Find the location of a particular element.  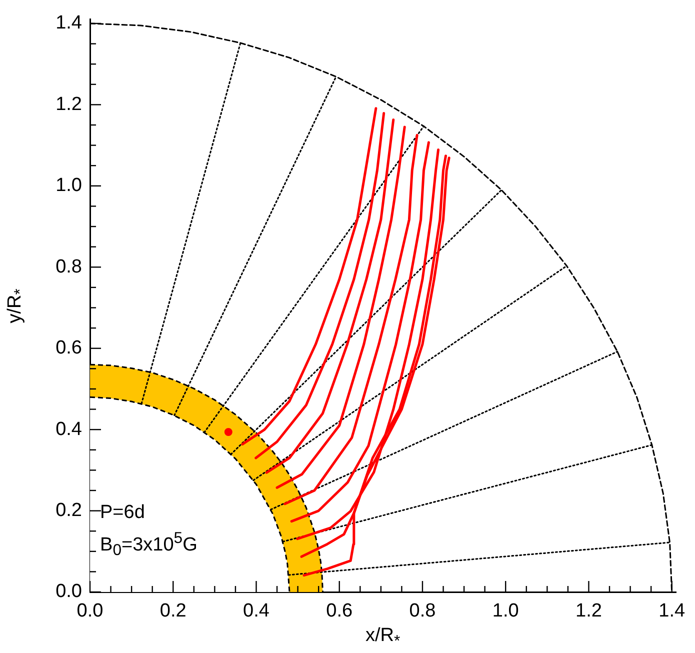

x-tick-label: 0.6 is located at coordinates (339, 611).